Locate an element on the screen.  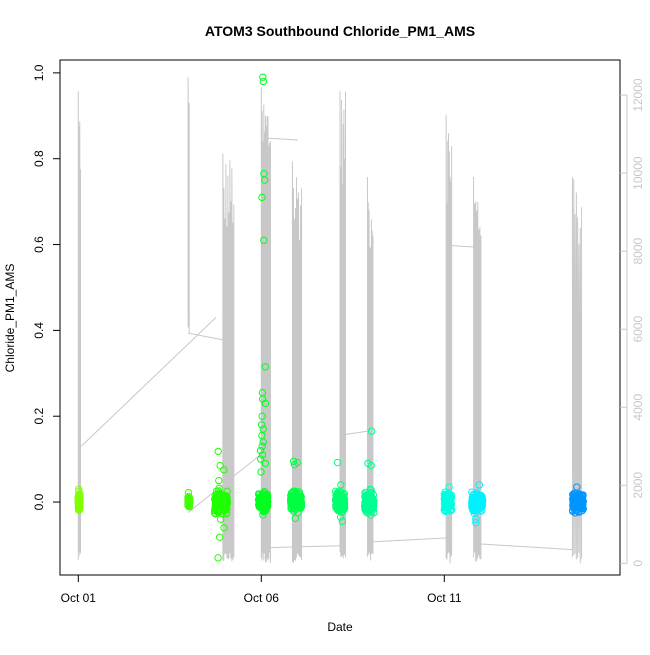
chart-title: ATOM3 Southbound Chloride_PM1_AMS is located at coordinates (340, 31).